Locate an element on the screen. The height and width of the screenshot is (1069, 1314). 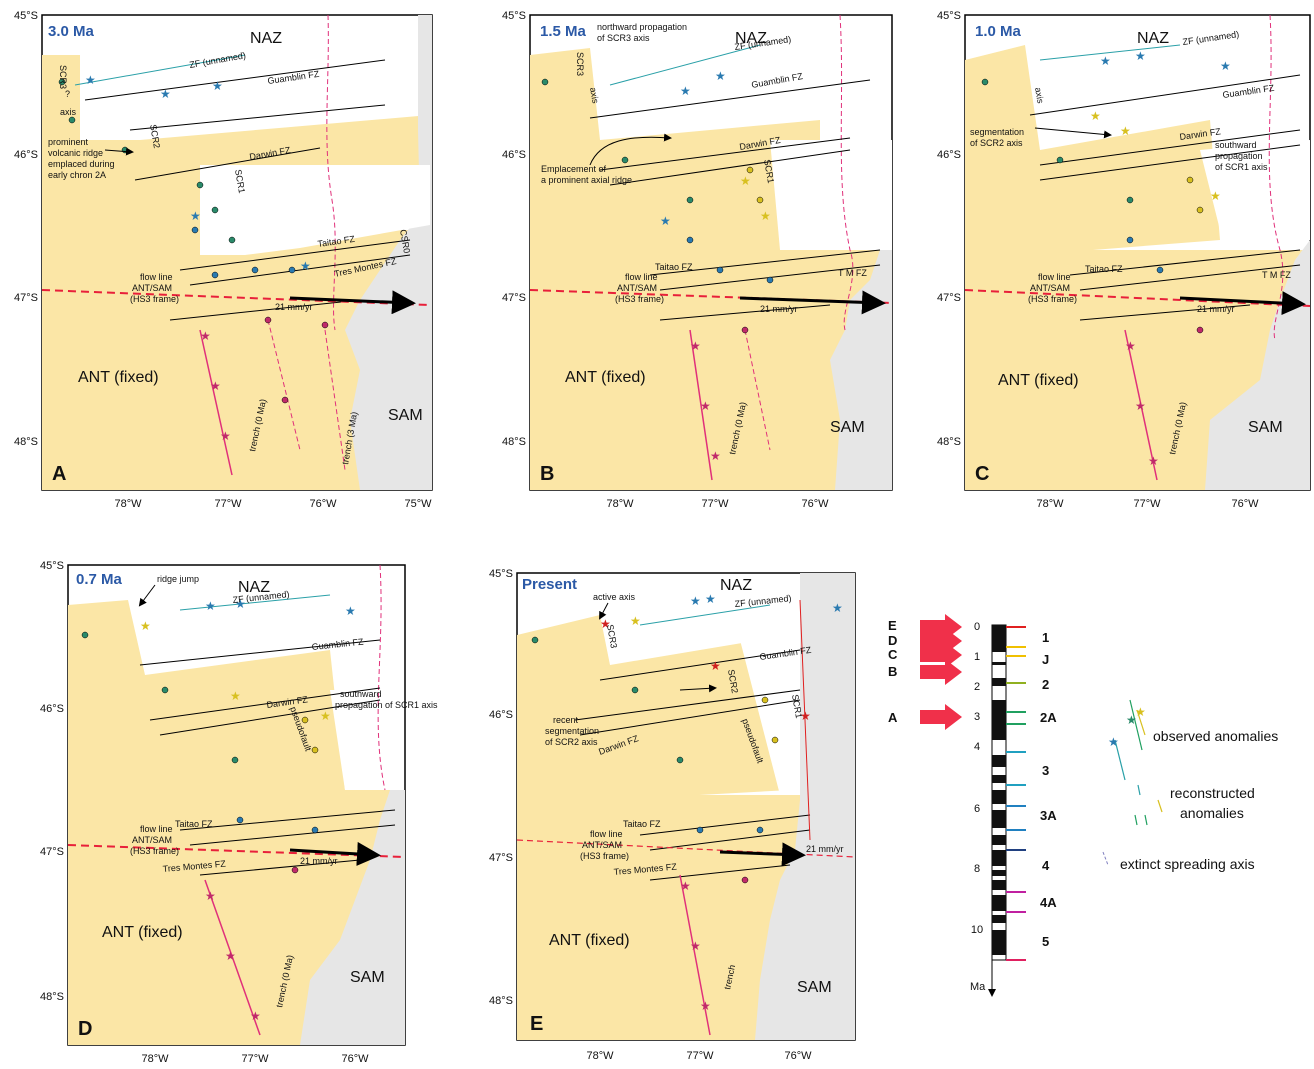
legend-reconstructed: anomalies is located at coordinates (1212, 813).